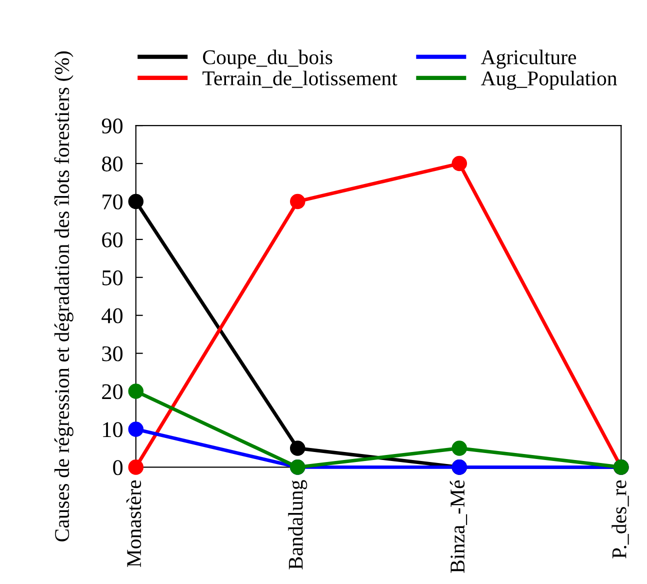 This screenshot has height=584, width=647. Describe the element at coordinates (300, 79) in the screenshot. I see `legend-label: Terrain_de_lotissement` at that location.